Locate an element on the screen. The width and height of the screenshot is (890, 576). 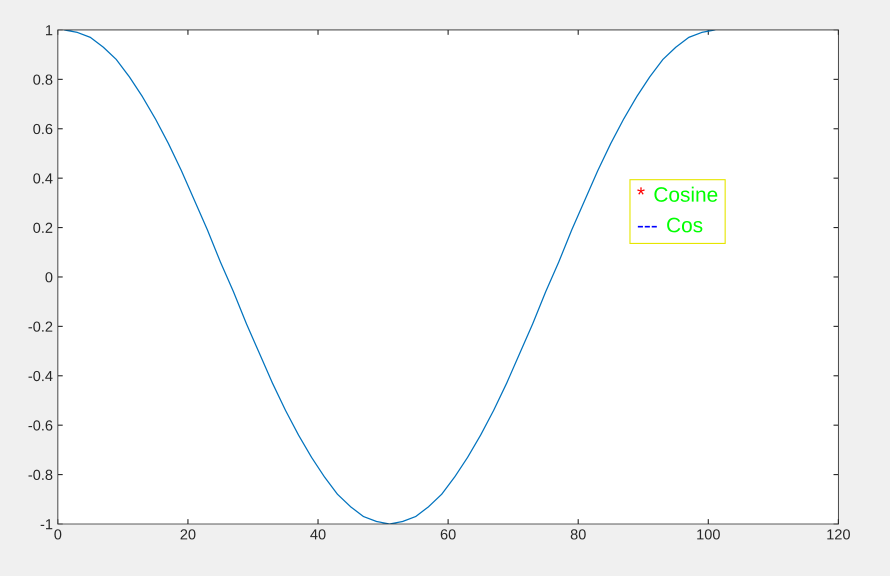
y-tick-label: 0 is located at coordinates (48, 277).